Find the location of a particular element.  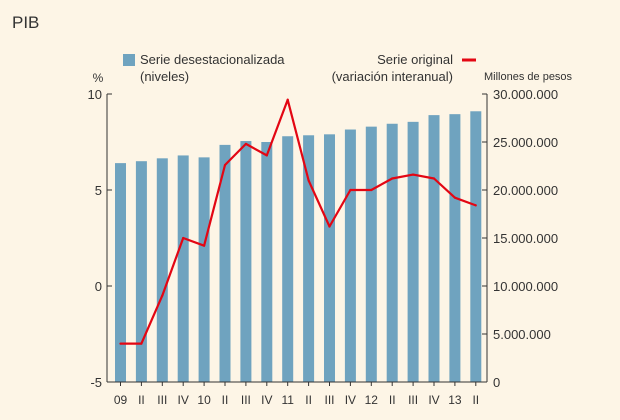

legend-bar-label-line1: Serie desestacionalizada is located at coordinates (212, 59).